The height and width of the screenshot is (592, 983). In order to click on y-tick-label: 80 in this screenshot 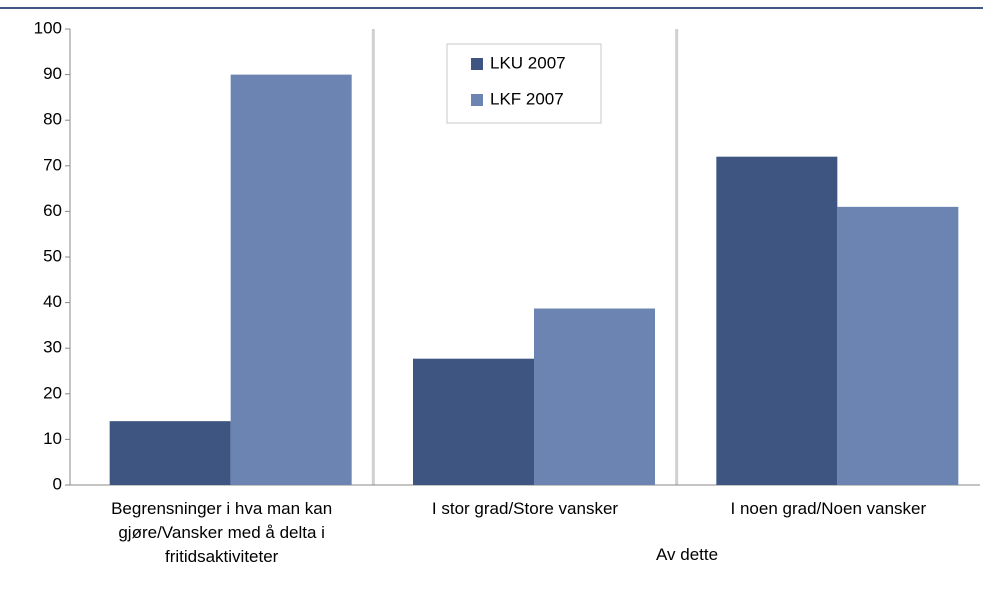, I will do `click(52, 119)`.